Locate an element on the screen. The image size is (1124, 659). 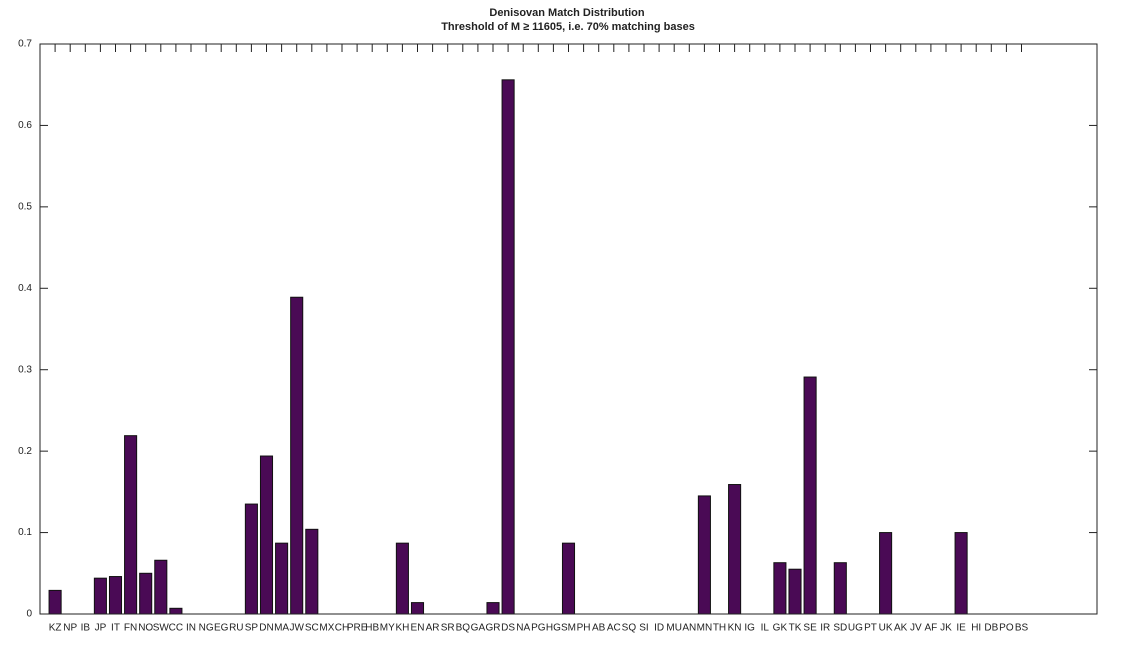
x-tick-label: SR is located at coordinates (448, 628).